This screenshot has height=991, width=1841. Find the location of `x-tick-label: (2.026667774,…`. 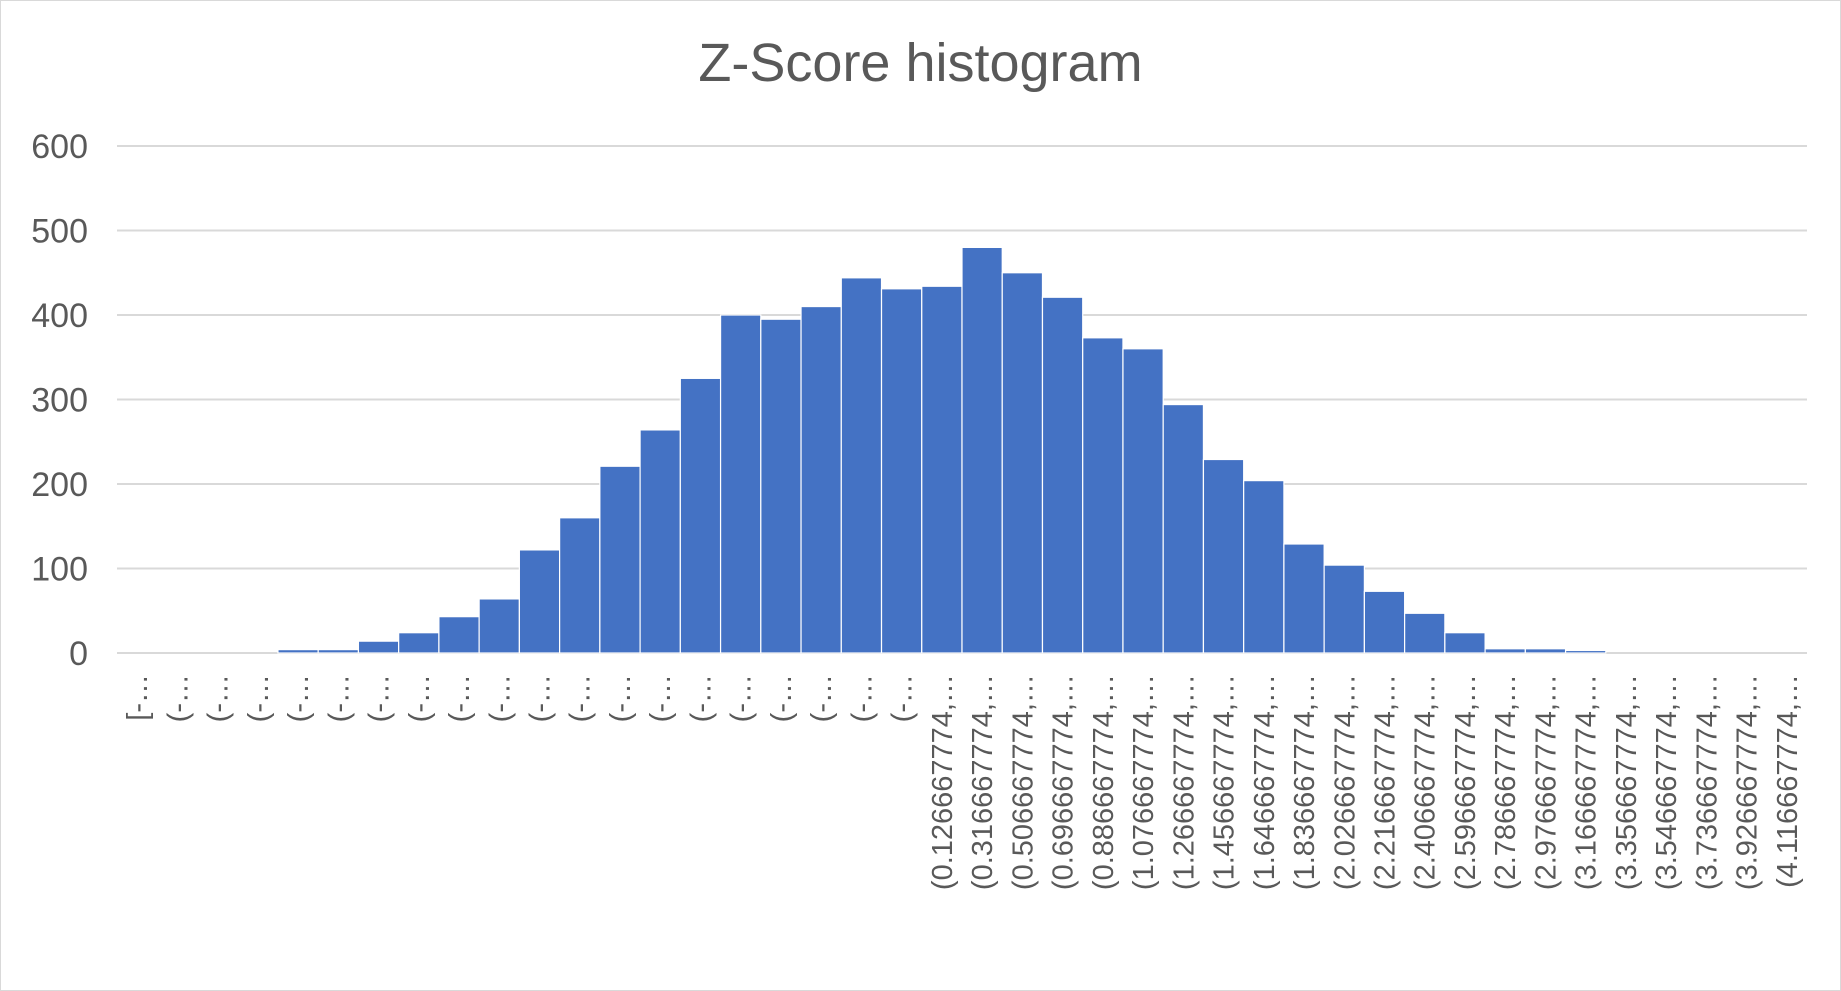

x-tick-label: (2.026667774,… is located at coordinates (1345, 782).